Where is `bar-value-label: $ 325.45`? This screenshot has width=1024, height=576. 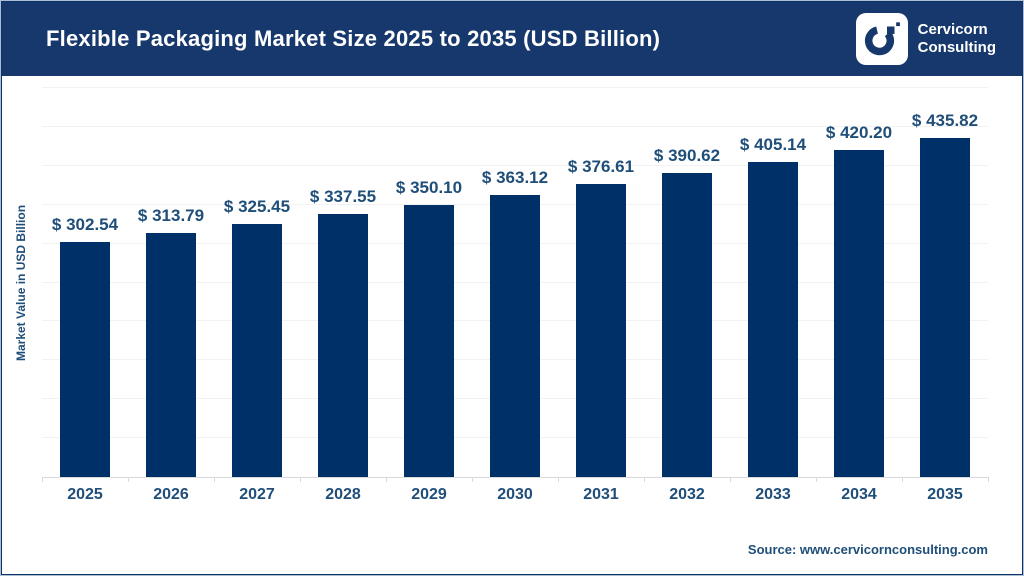
bar-value-label: $ 325.45 is located at coordinates (257, 206).